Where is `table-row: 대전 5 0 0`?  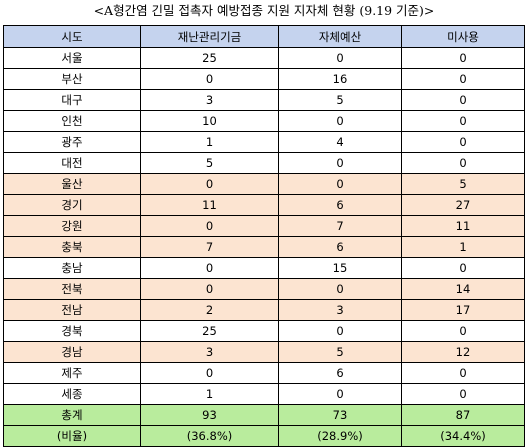
table-row: 대전 5 0 0 is located at coordinates (264, 163).